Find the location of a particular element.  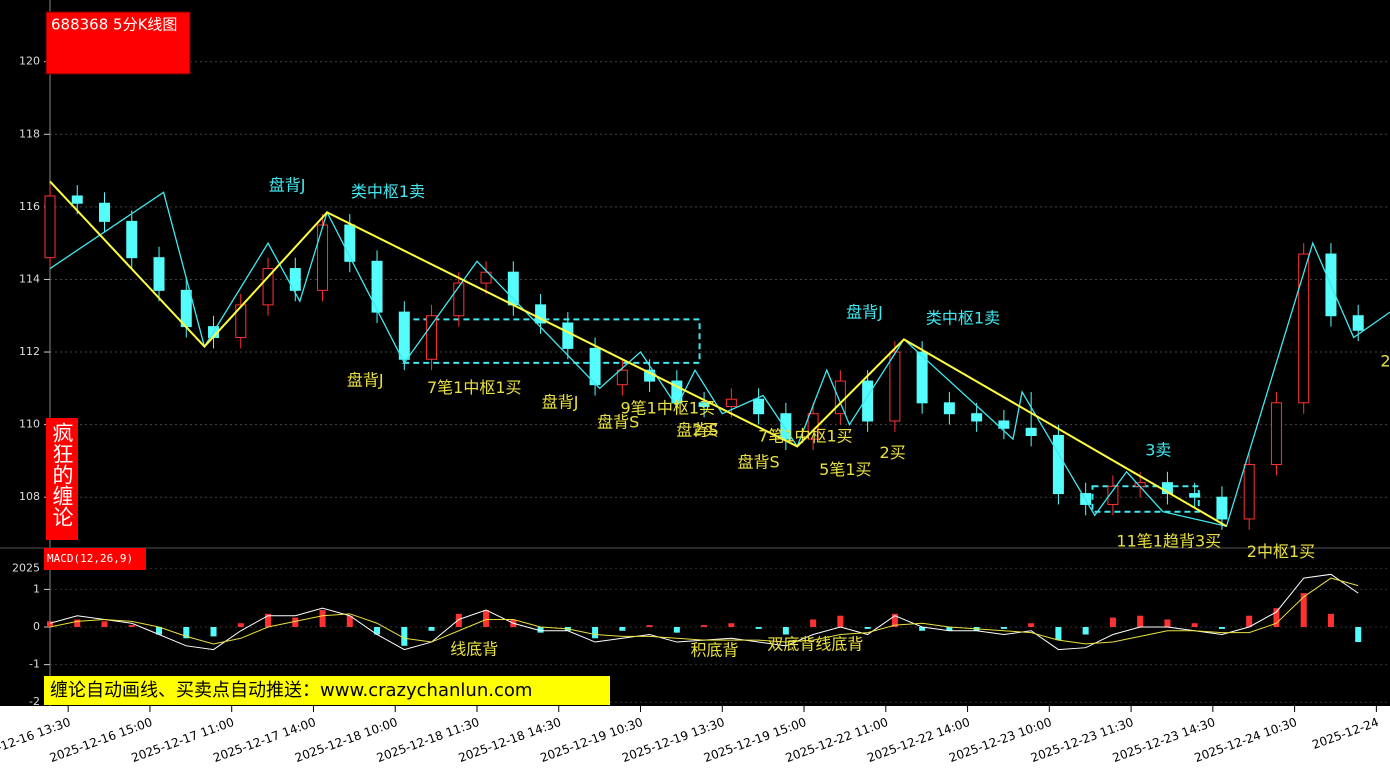

macd-title-box is located at coordinates (95, 559).